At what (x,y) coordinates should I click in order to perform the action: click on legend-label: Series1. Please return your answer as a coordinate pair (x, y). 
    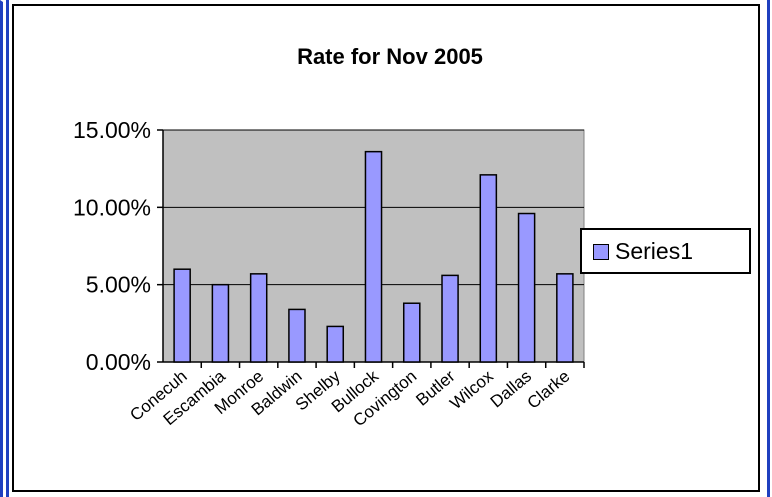
    Looking at the image, I should click on (654, 251).